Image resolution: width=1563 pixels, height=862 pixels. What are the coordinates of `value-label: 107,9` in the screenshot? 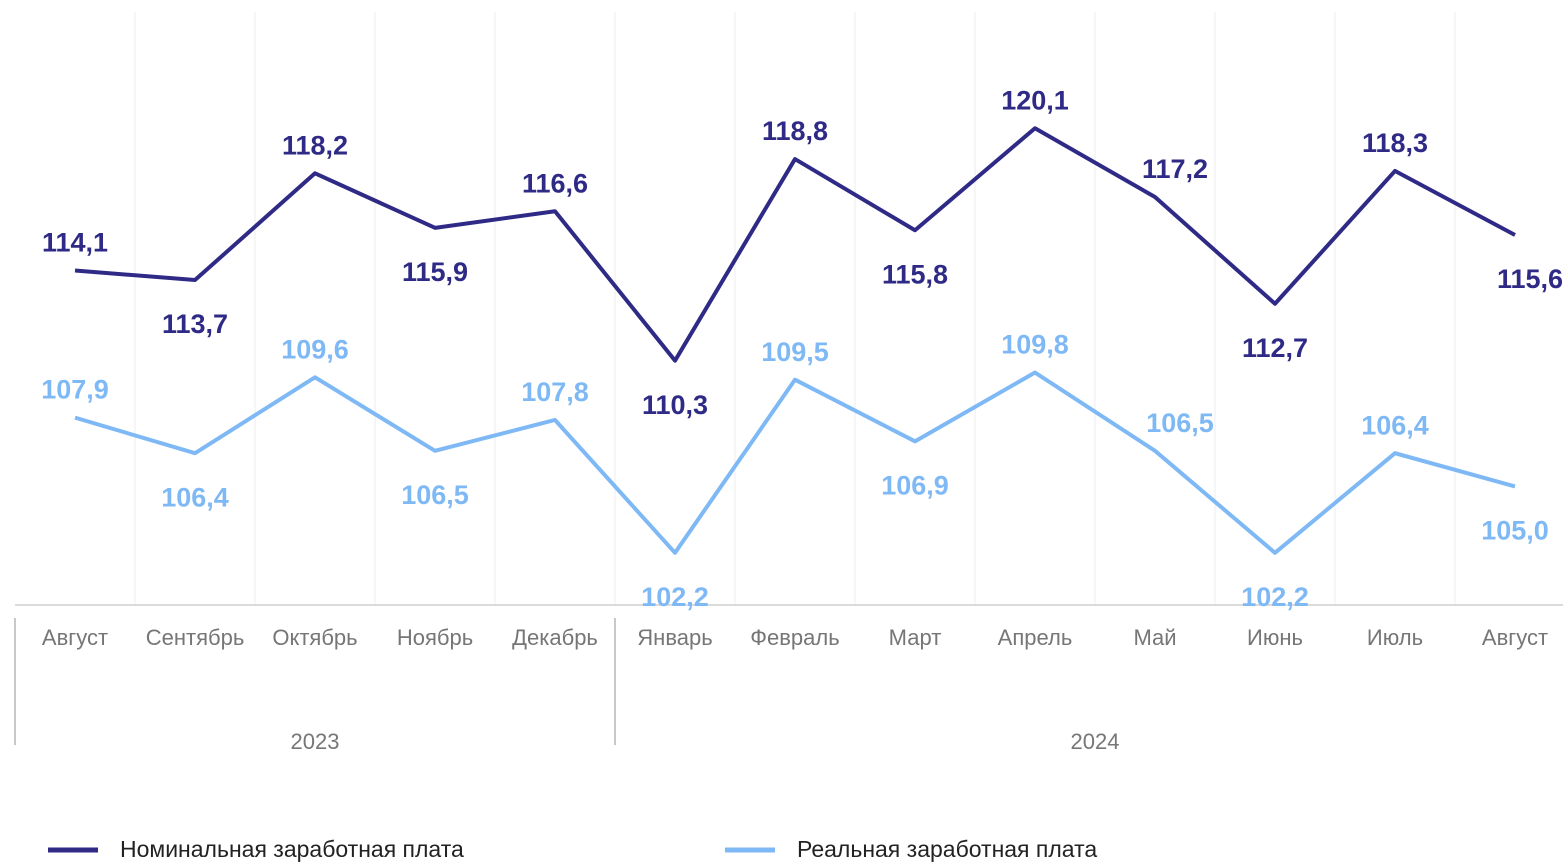 It's located at (75, 390).